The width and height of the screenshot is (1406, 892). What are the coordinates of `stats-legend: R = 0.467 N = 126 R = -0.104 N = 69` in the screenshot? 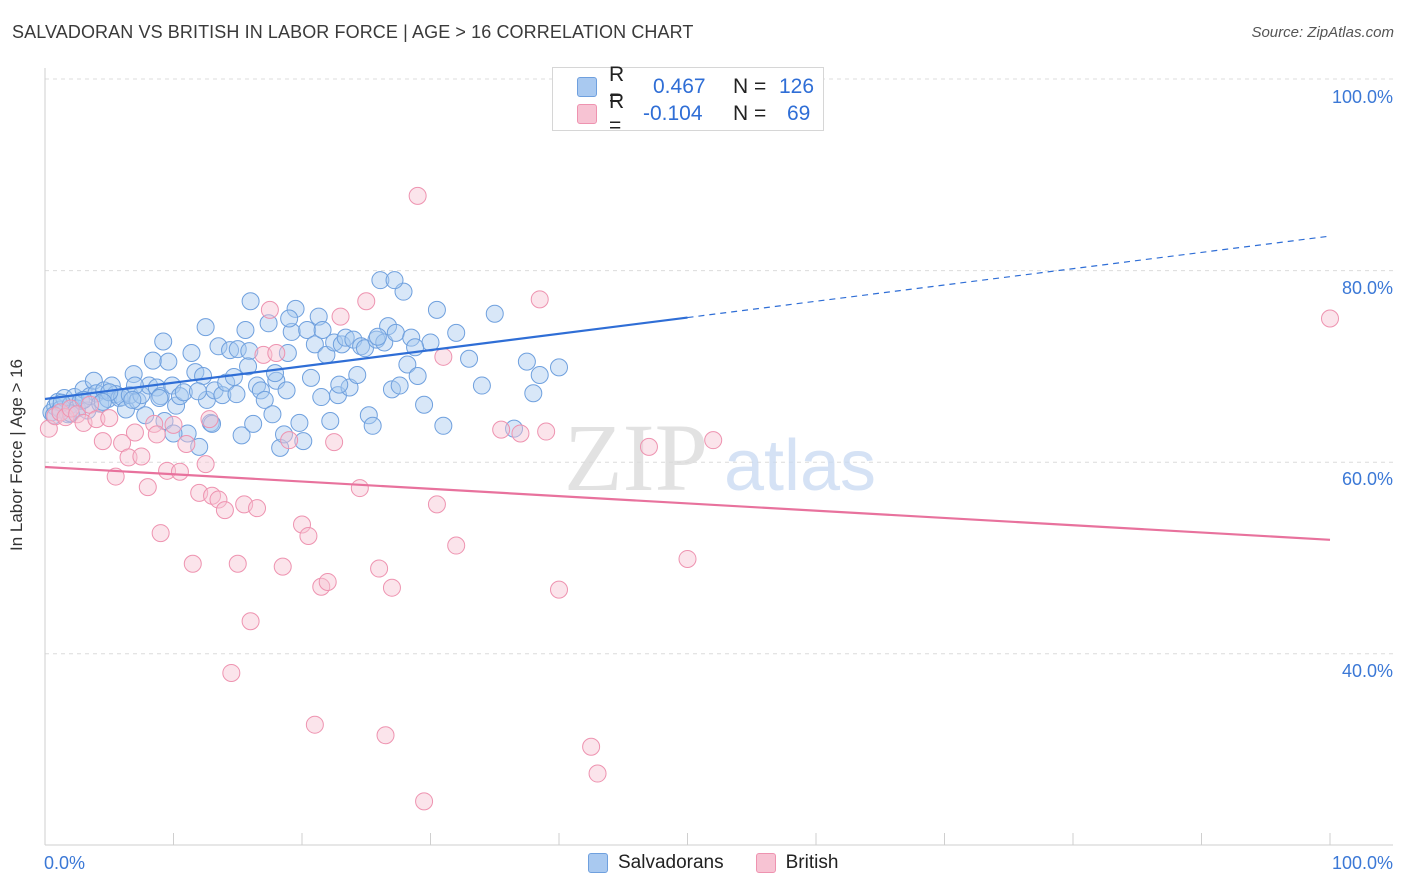 It's located at (688, 100).